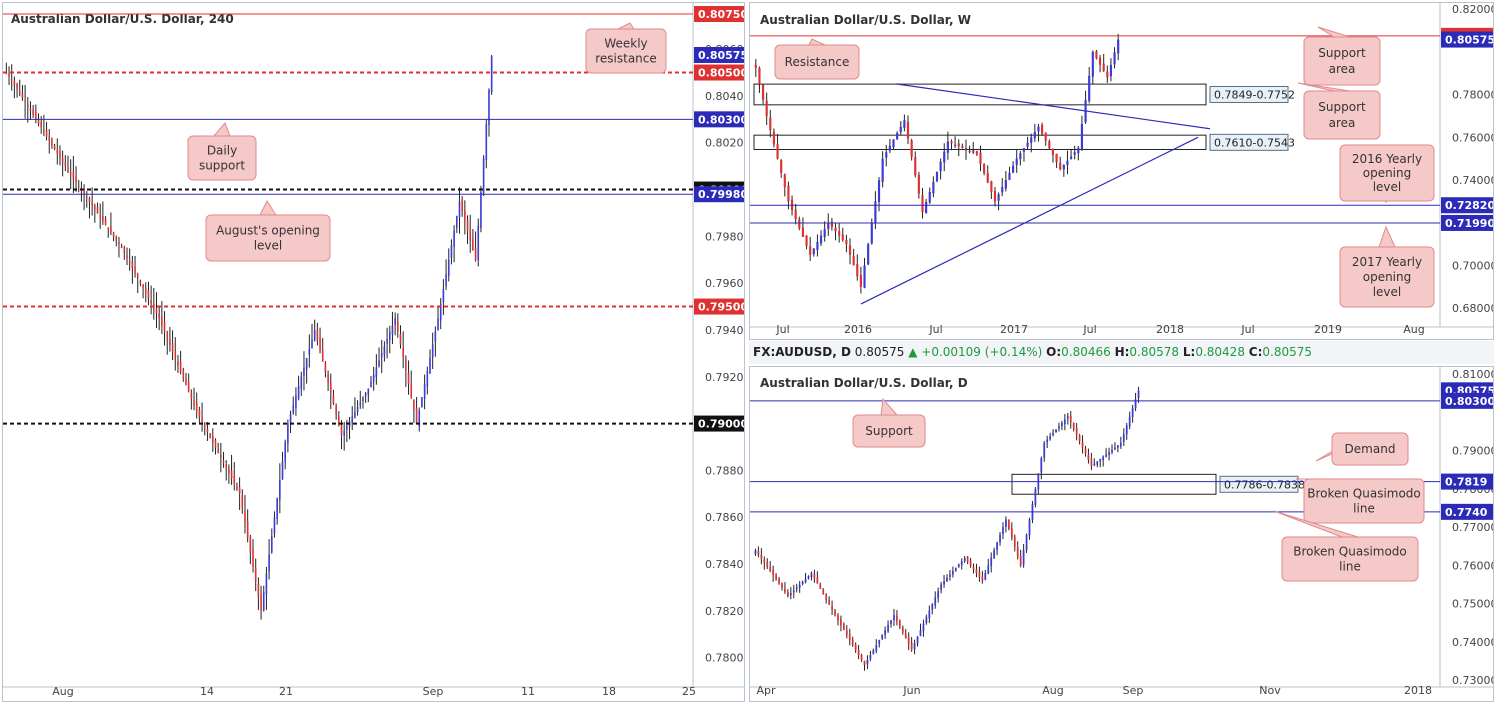 This screenshot has height=704, width=1496. Describe the element at coordinates (858, 329) in the screenshot. I see `weekly-x-tick: 2016` at that location.